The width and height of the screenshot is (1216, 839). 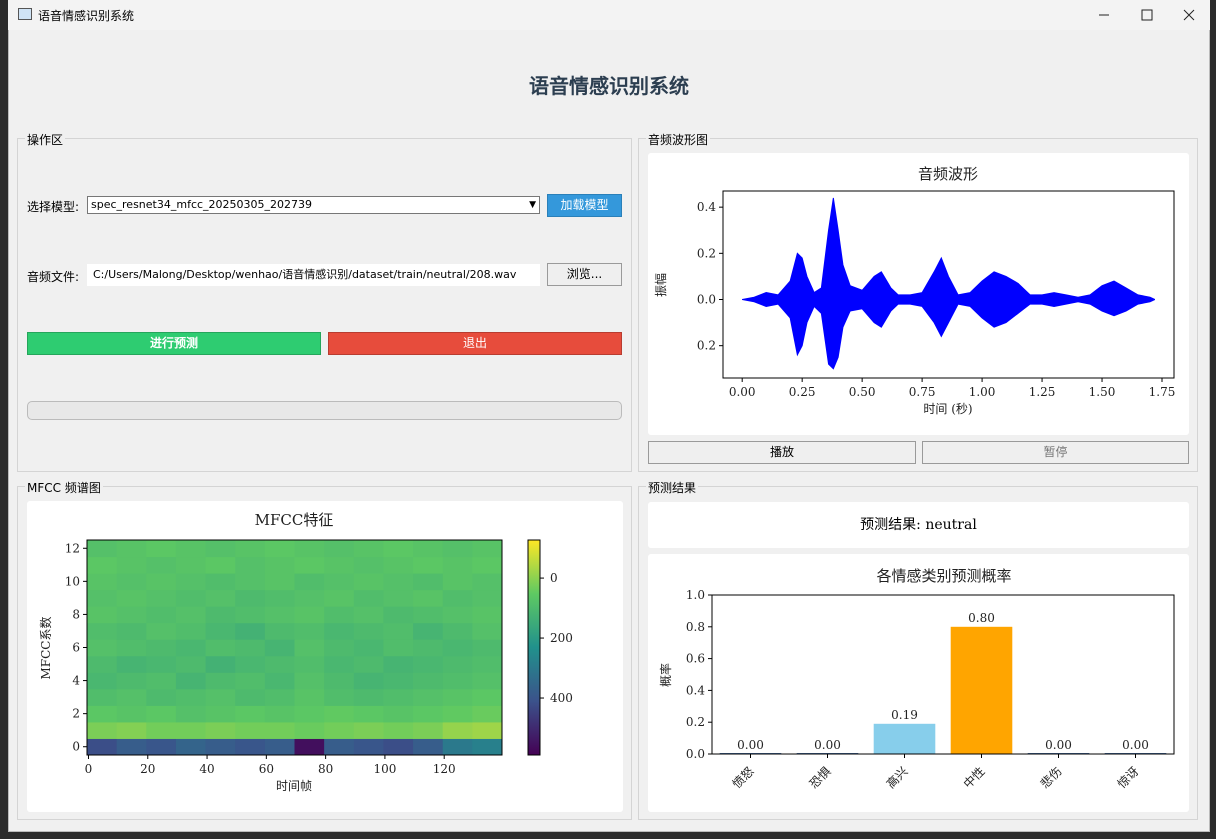 I want to click on exit-button: 退出, so click(x=475, y=343).